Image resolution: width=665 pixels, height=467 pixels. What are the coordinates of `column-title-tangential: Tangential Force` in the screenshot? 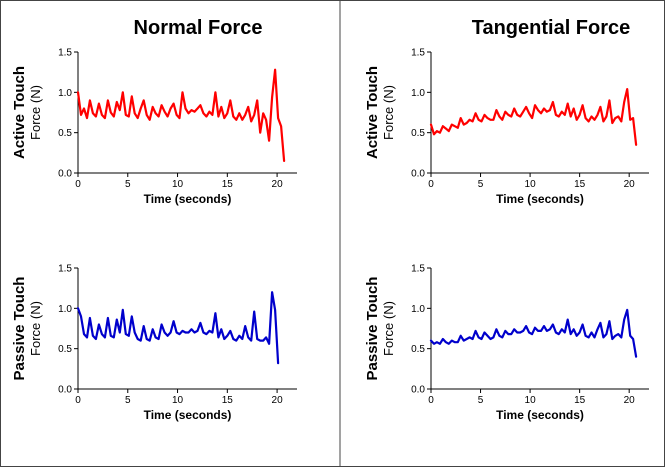 It's located at (551, 28).